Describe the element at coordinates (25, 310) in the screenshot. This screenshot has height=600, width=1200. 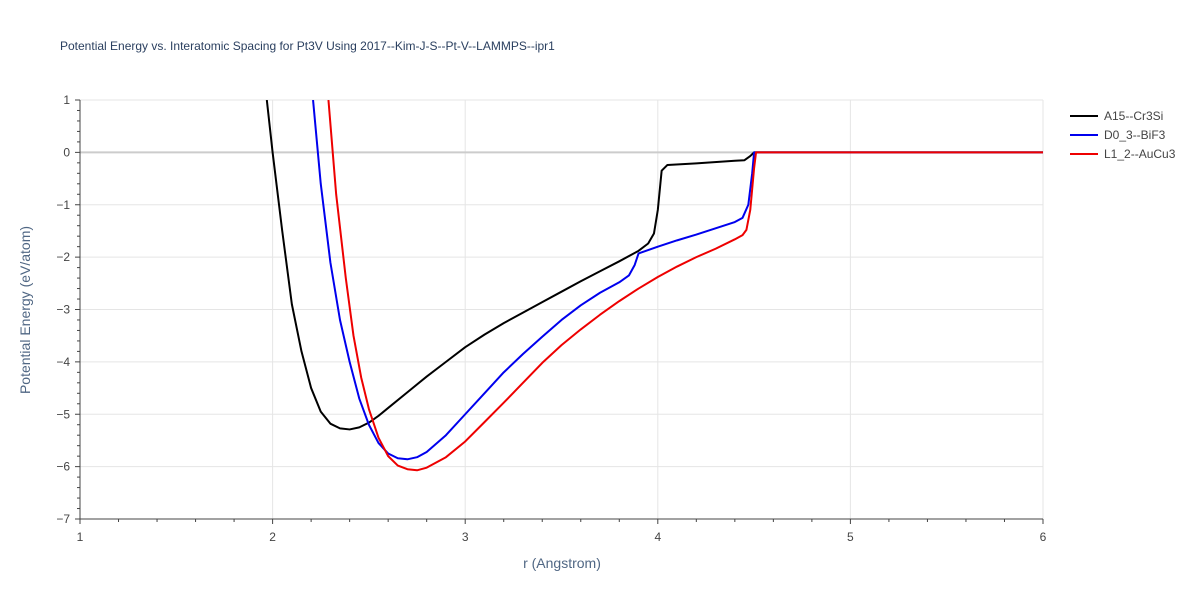
I see `y-axis-label: Potential Energy (eV/atom)` at that location.